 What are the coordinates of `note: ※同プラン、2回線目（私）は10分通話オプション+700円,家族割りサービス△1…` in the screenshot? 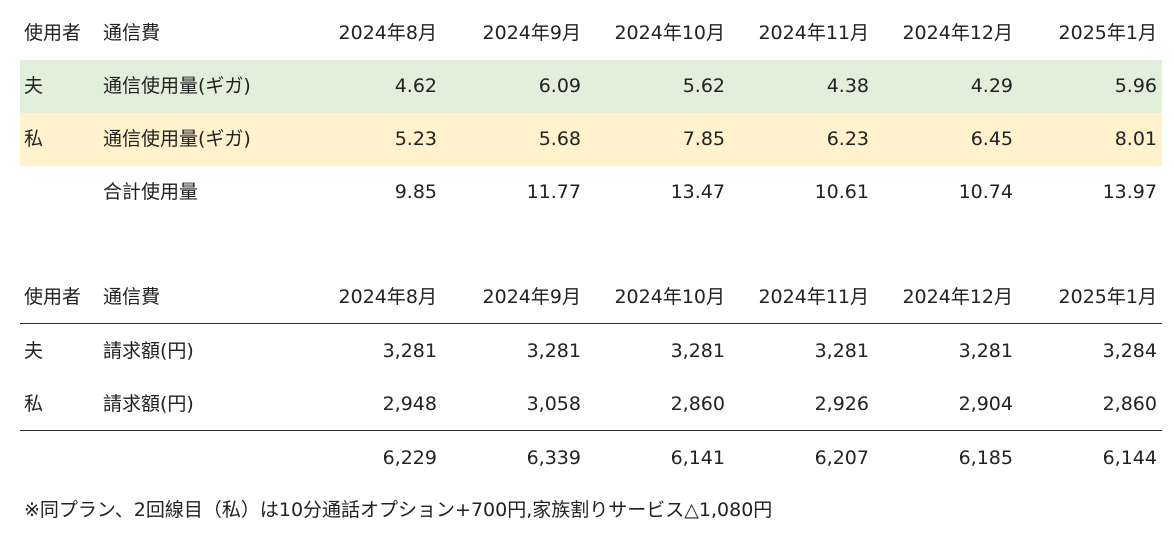 It's located at (398, 510).